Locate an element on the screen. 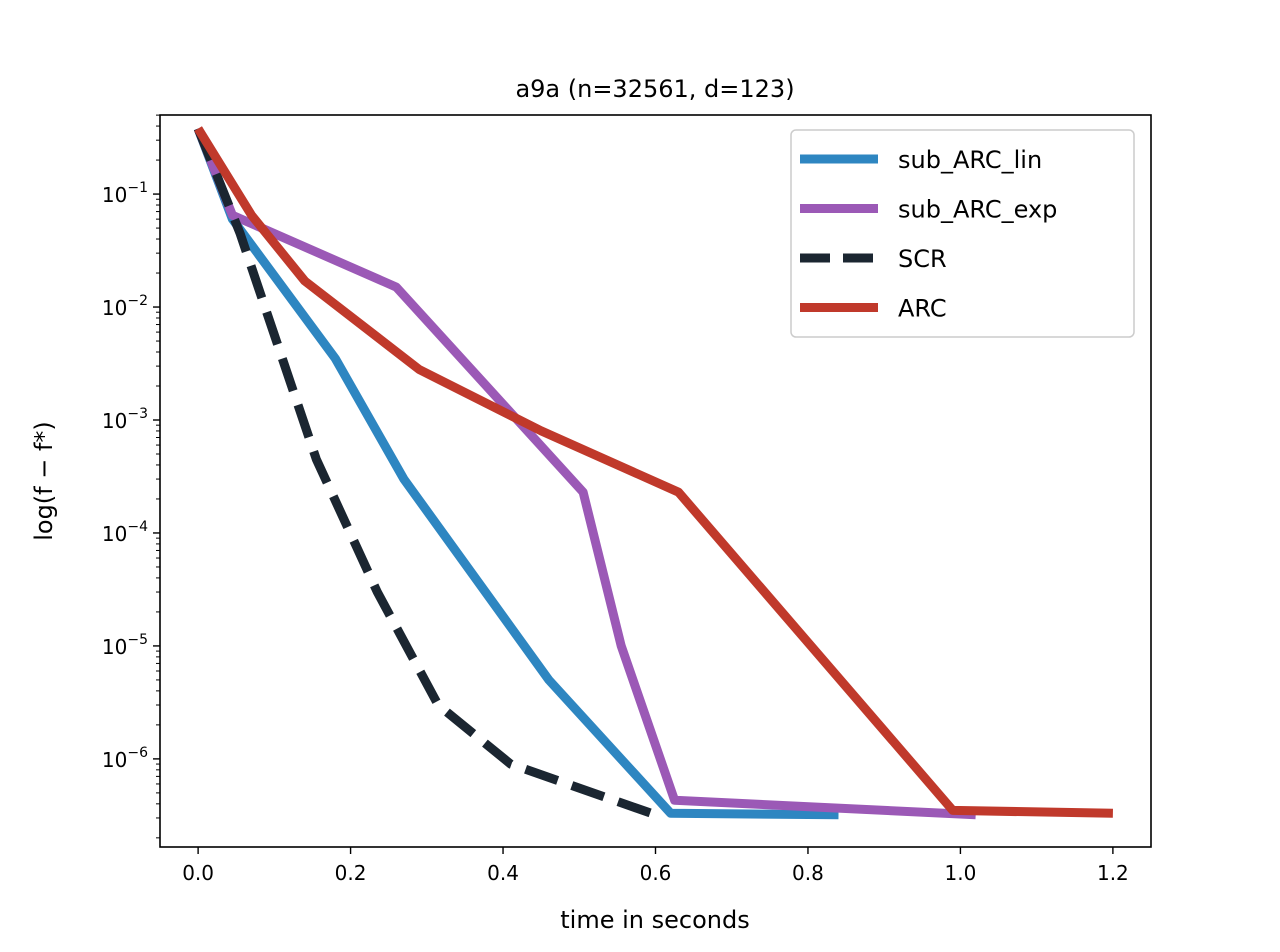 This screenshot has height=952, width=1280. y-axis-label: log(f − f*) is located at coordinates (44, 481).